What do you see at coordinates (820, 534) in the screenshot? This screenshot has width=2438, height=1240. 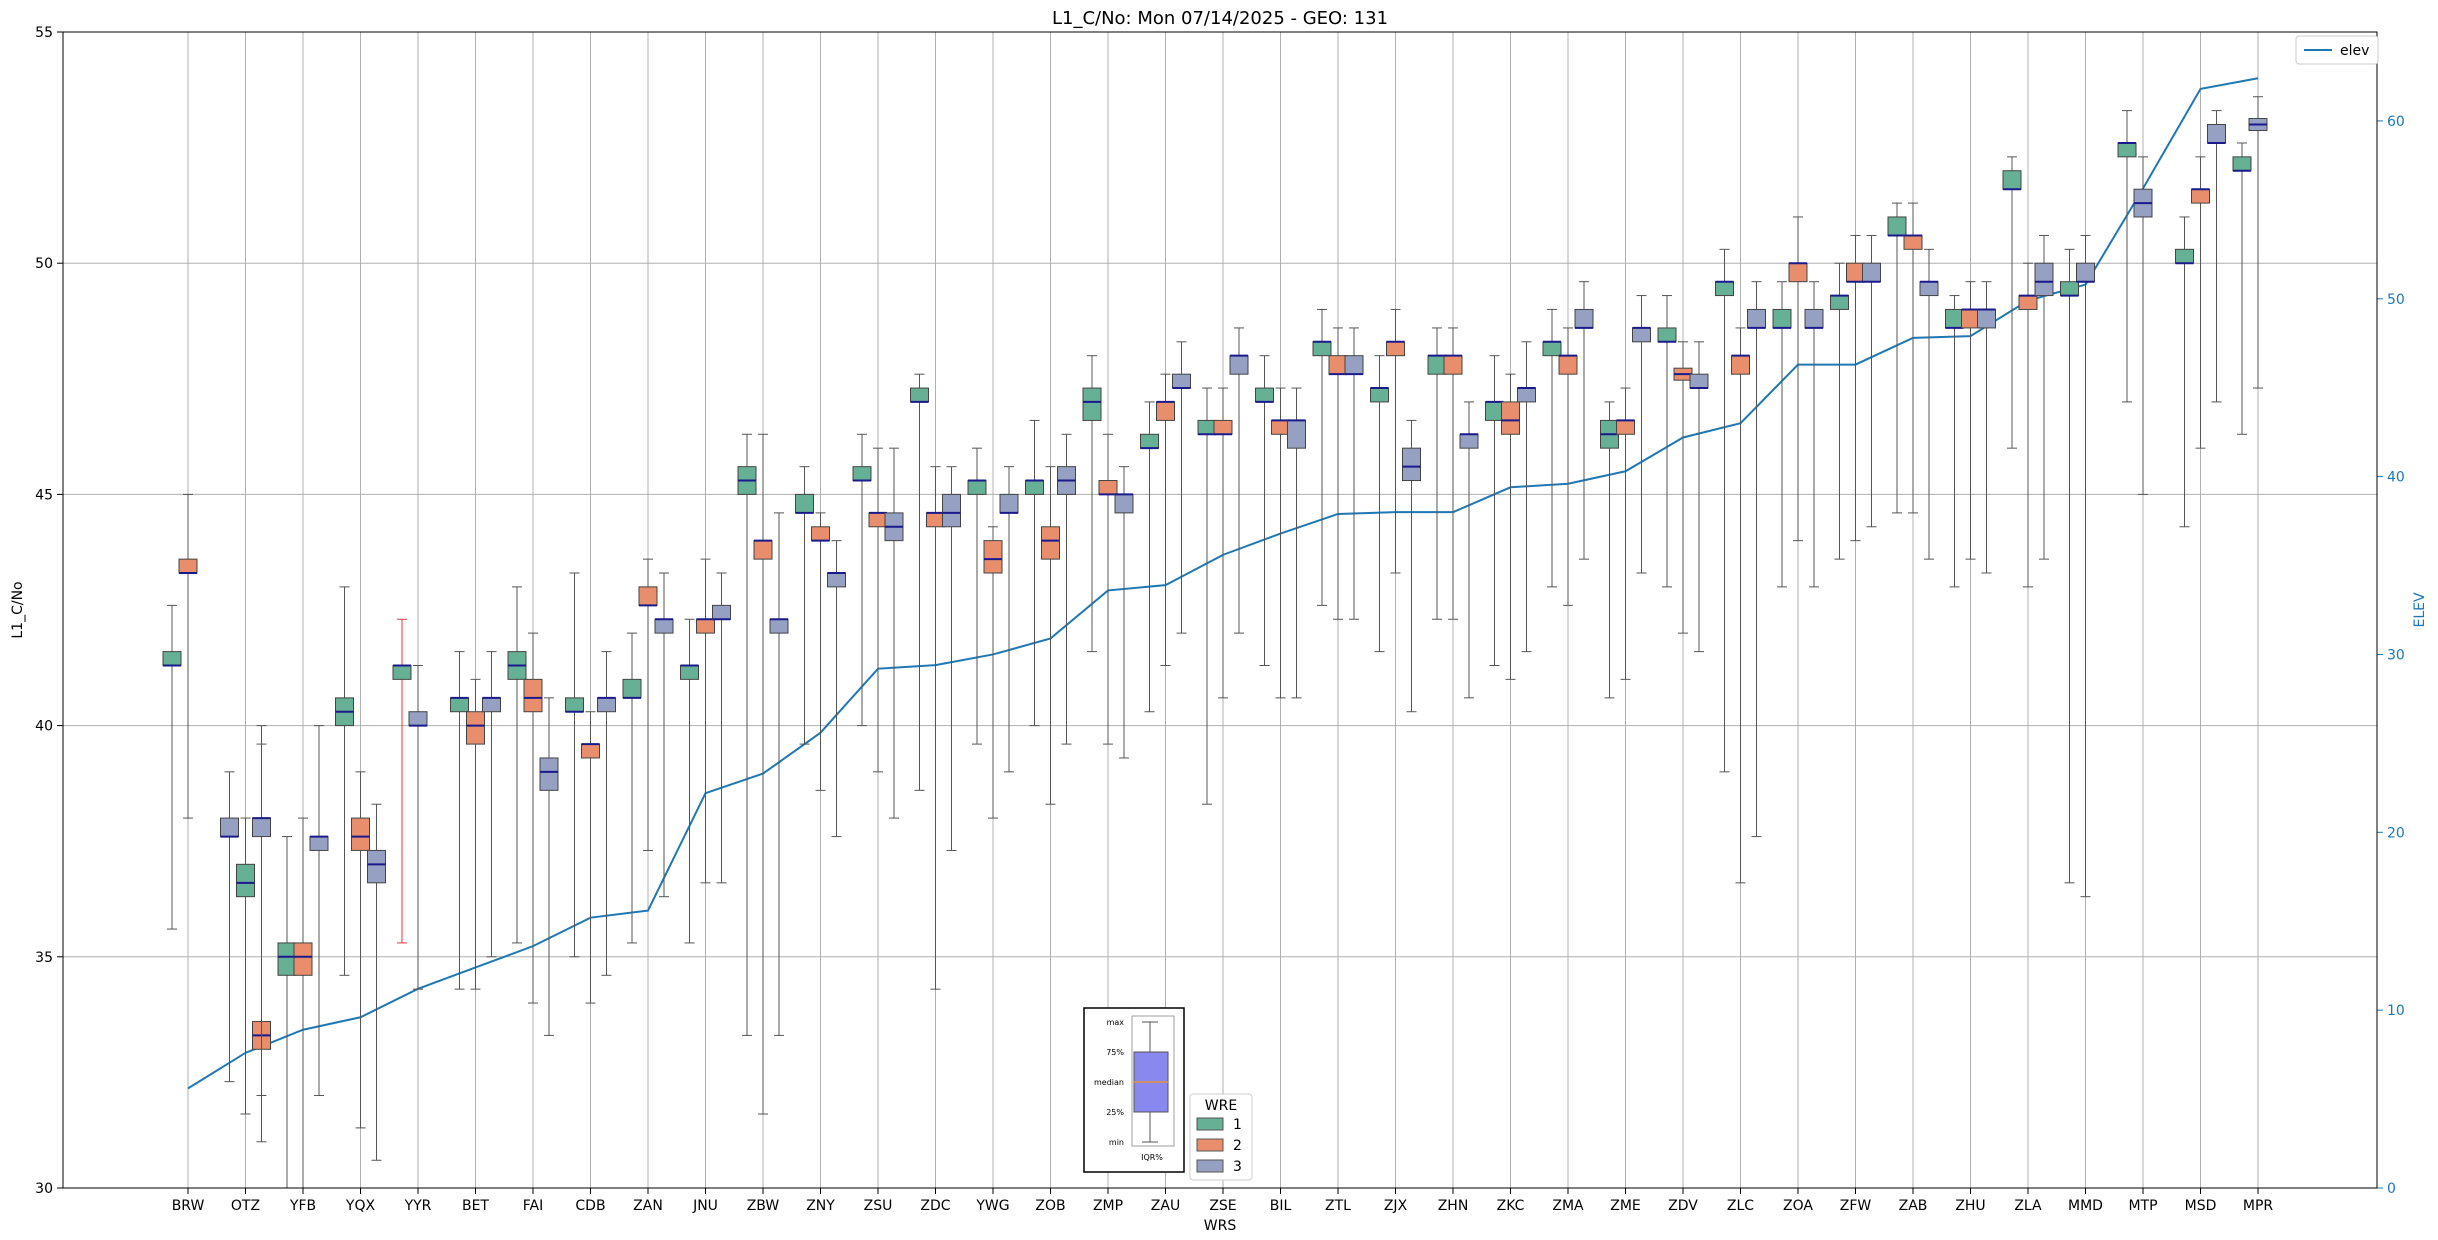 I see `box-ZNY-wre2-2-iqr` at bounding box center [820, 534].